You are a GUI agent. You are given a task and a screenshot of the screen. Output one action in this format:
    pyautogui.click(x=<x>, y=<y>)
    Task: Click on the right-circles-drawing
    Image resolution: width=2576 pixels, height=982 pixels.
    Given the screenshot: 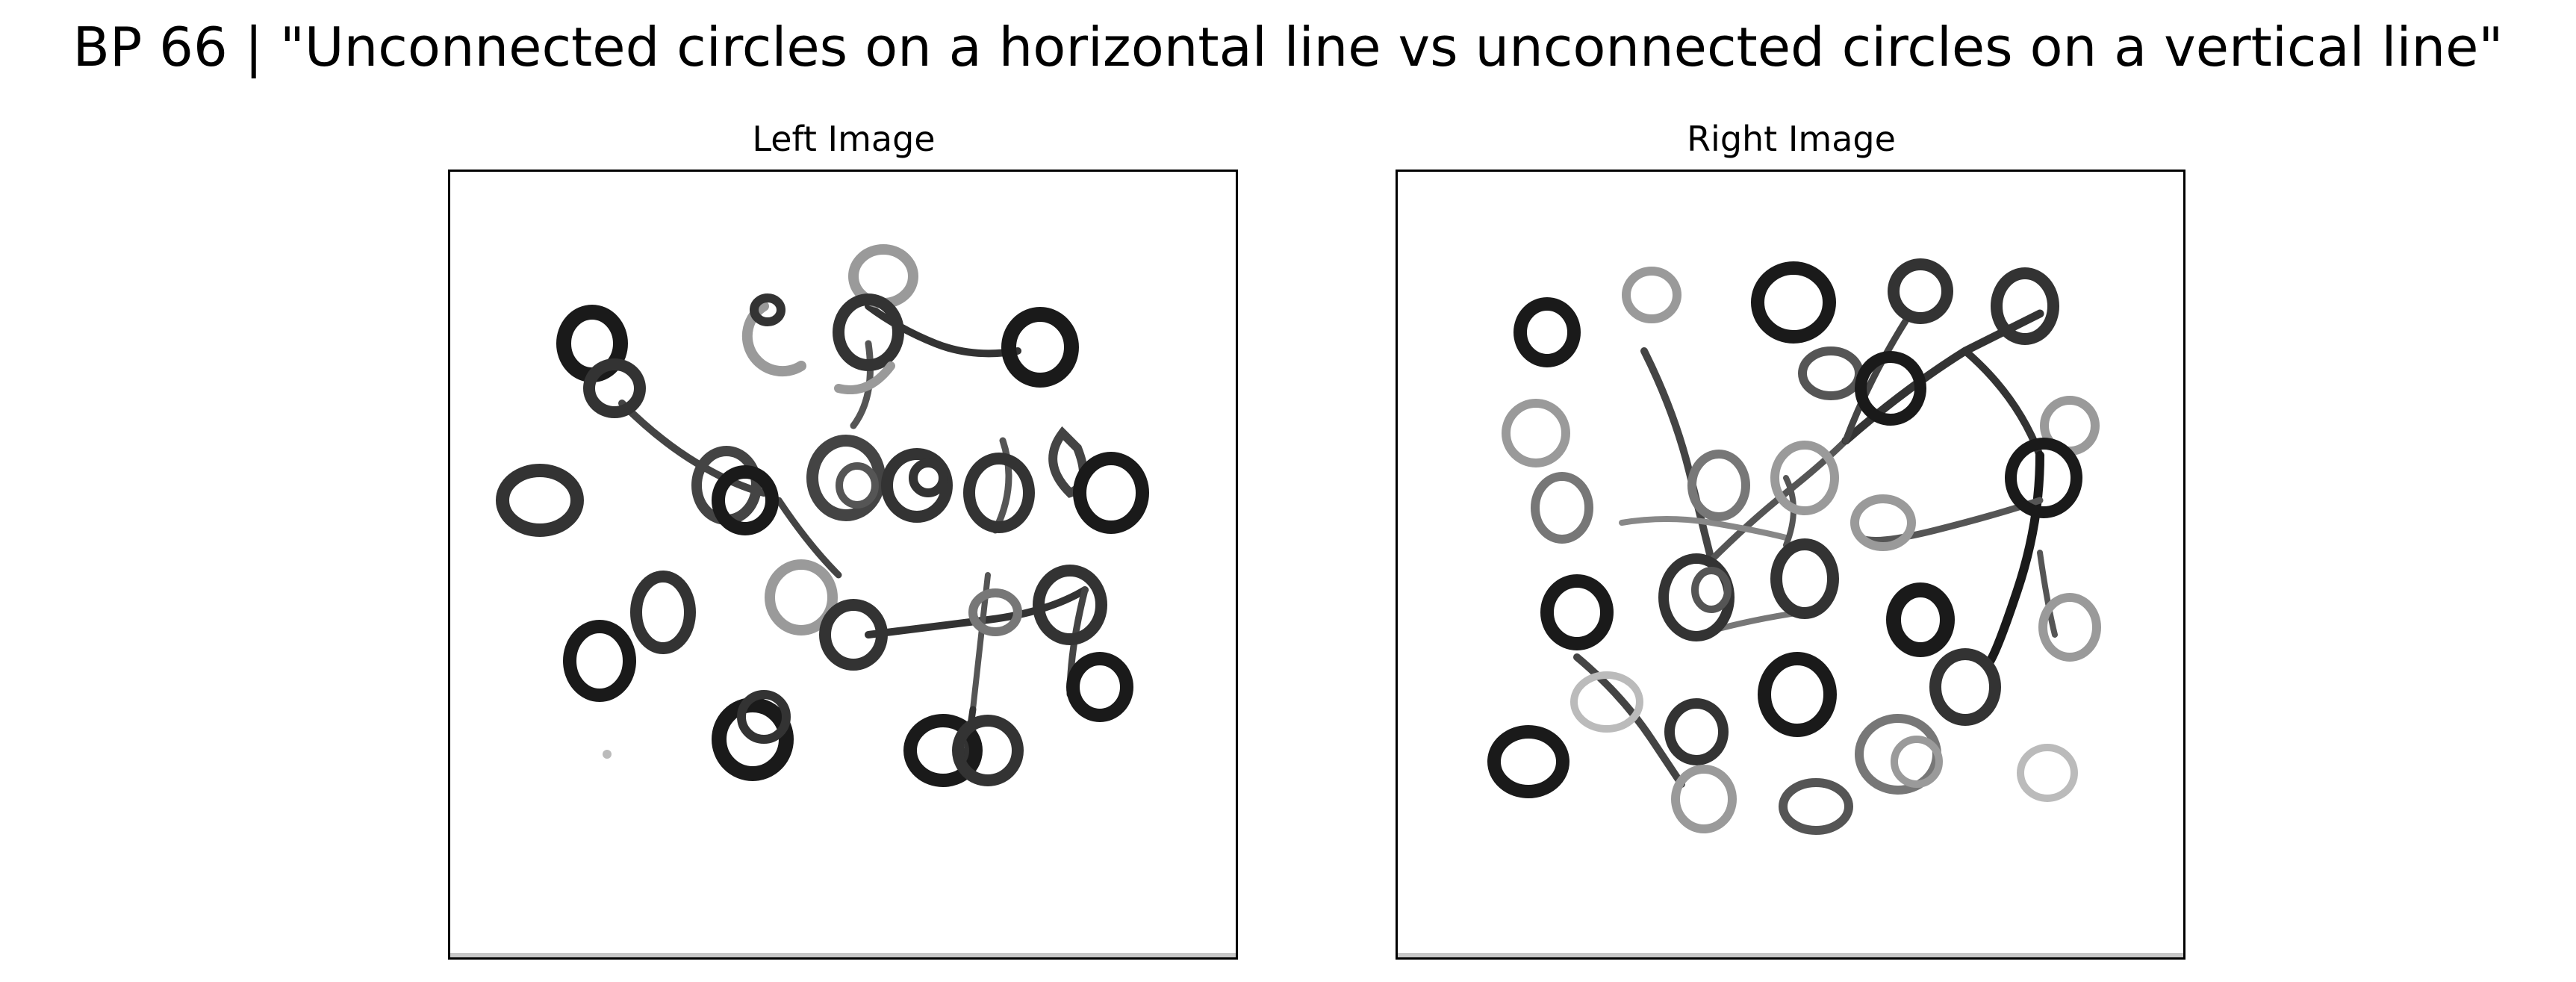 What is the action you would take?
    pyautogui.click(x=1794, y=546)
    